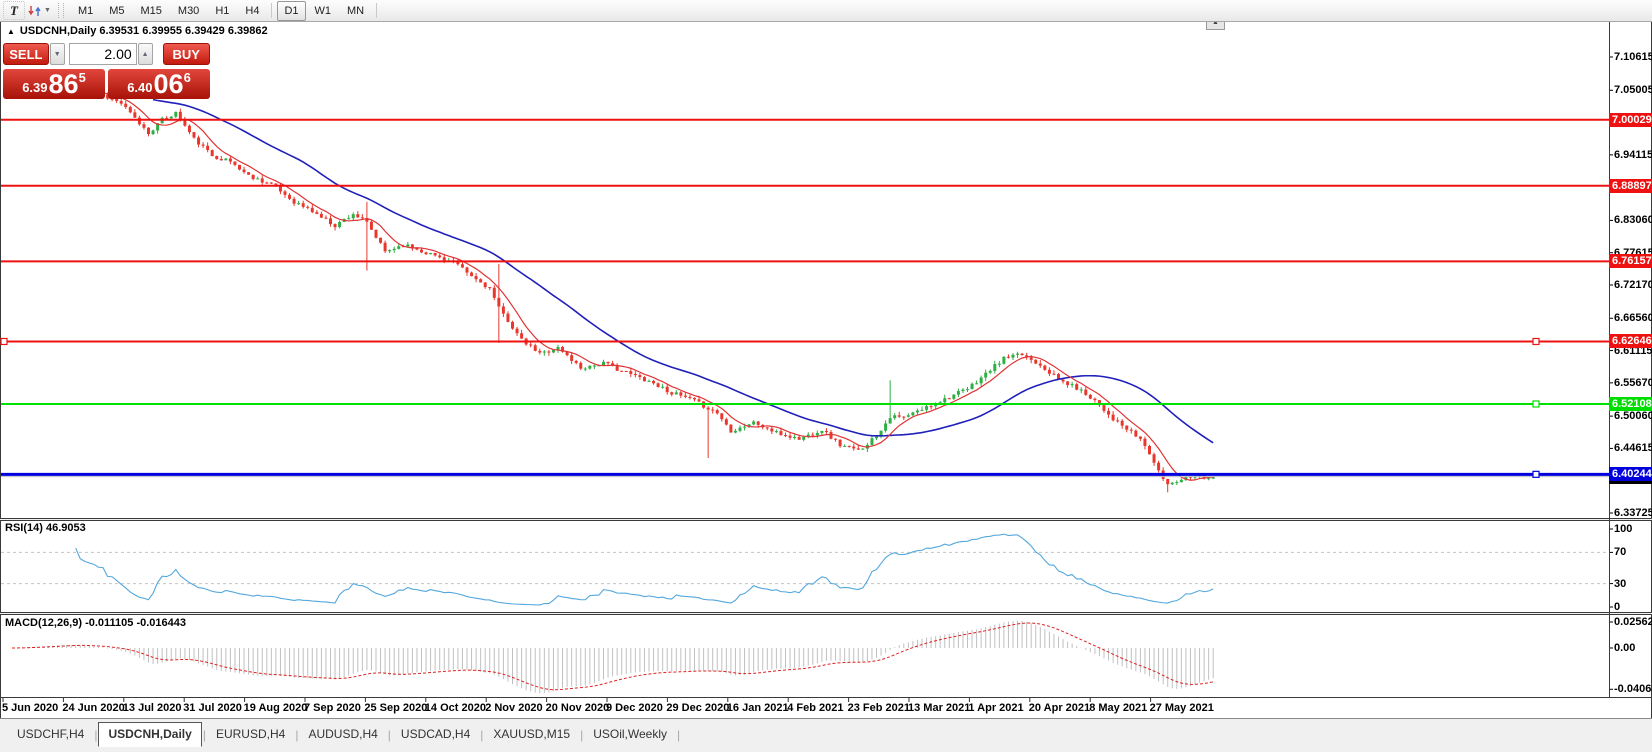  Describe the element at coordinates (140, 87) in the screenshot. I see `buy-price-prefix: 6.40` at that location.